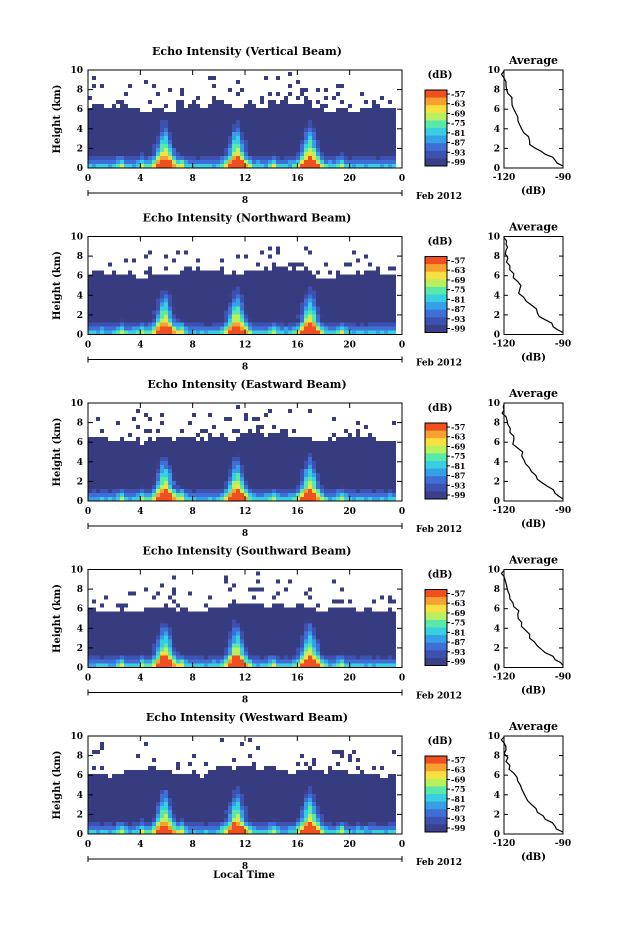 The width and height of the screenshot is (620, 929). Describe the element at coordinates (193, 179) in the screenshot. I see `x-tick-label: 8` at that location.